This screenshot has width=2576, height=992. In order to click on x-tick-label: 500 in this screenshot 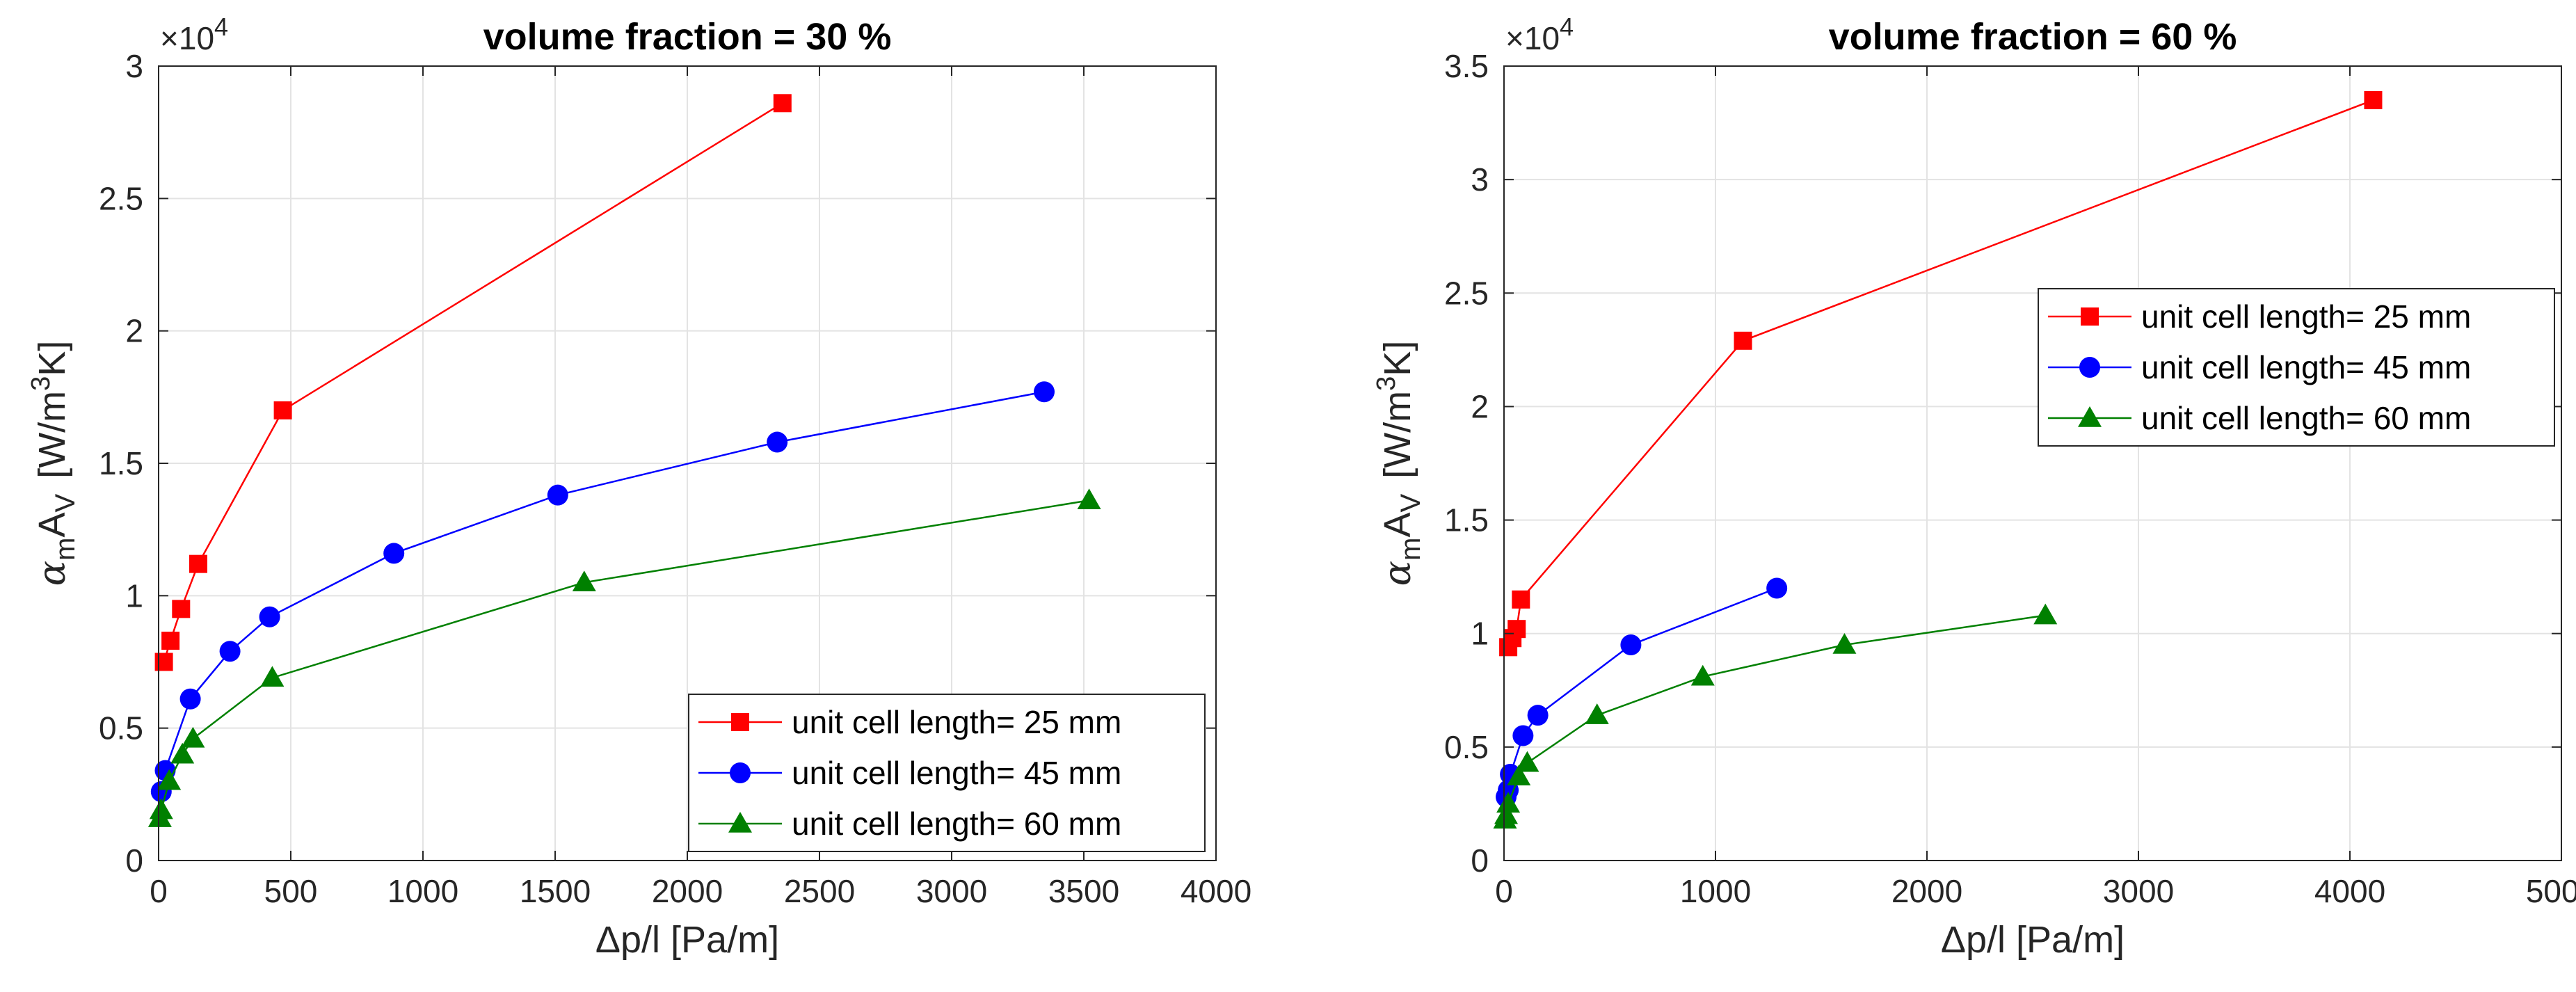, I will do `click(291, 891)`.